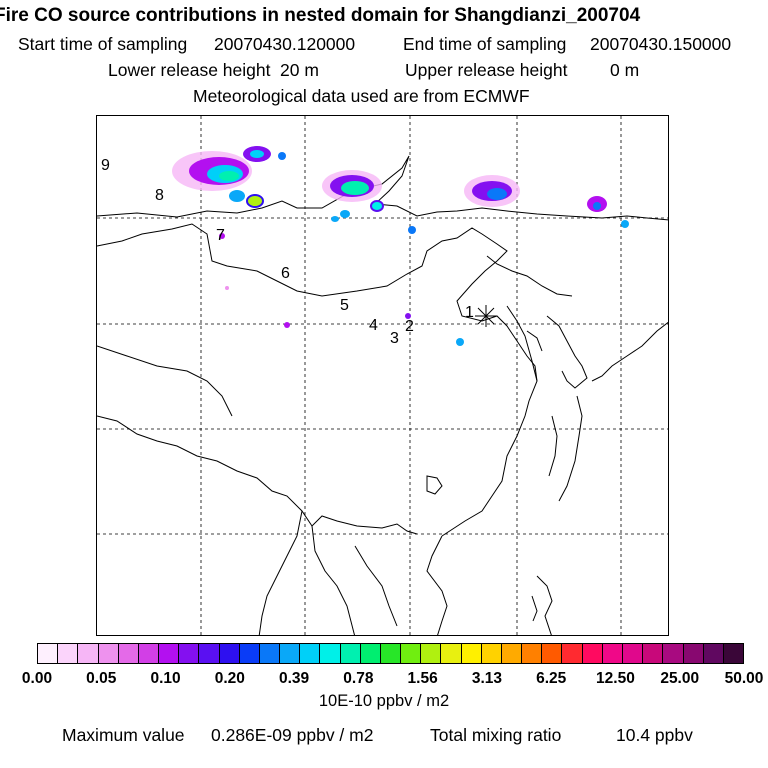 The image size is (768, 768). I want to click on color-scale-tick-label: 50.00, so click(744, 678).